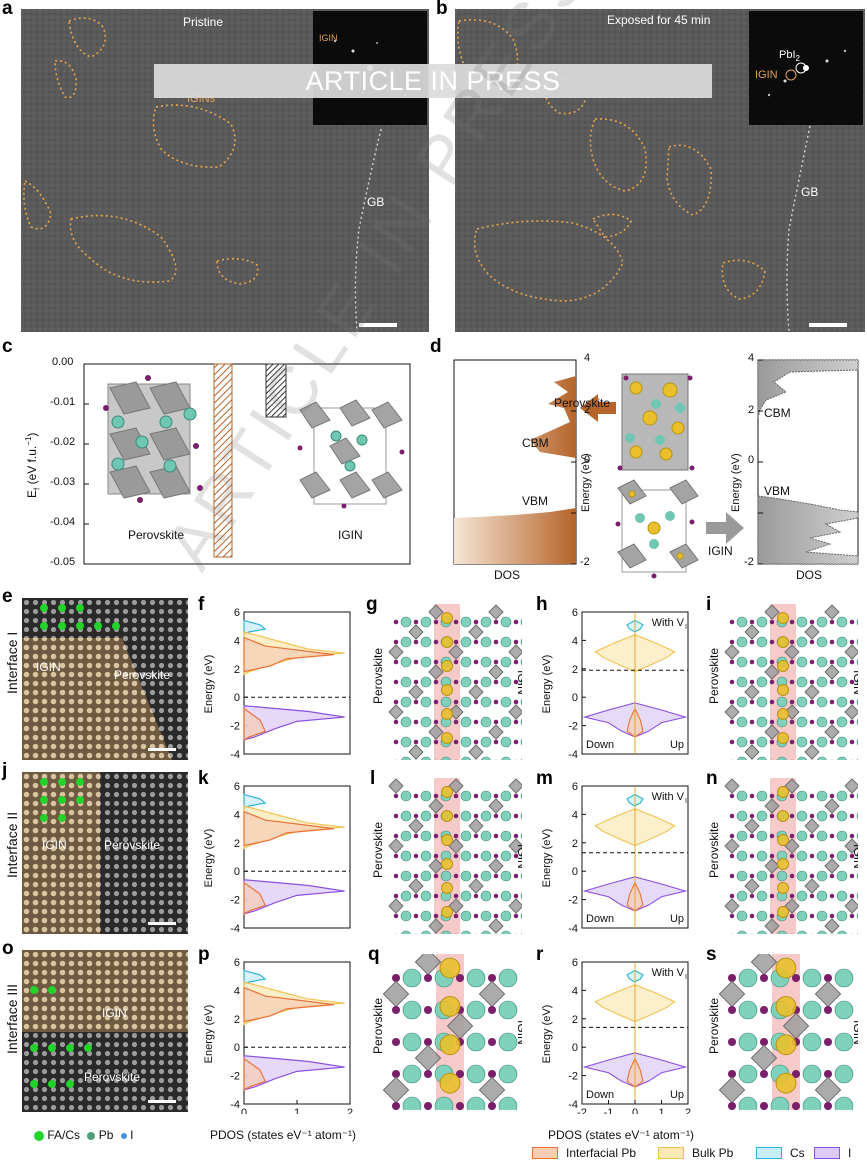 Image resolution: width=867 pixels, height=1163 pixels. Describe the element at coordinates (656, 469) in the screenshot. I see `dos-panel-d-svg` at that location.